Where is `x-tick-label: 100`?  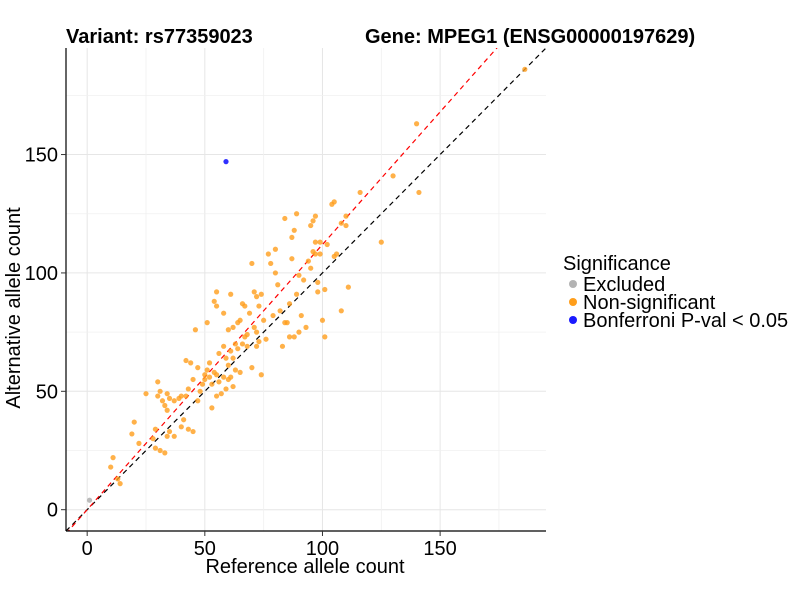
x-tick-label: 100 is located at coordinates (322, 549).